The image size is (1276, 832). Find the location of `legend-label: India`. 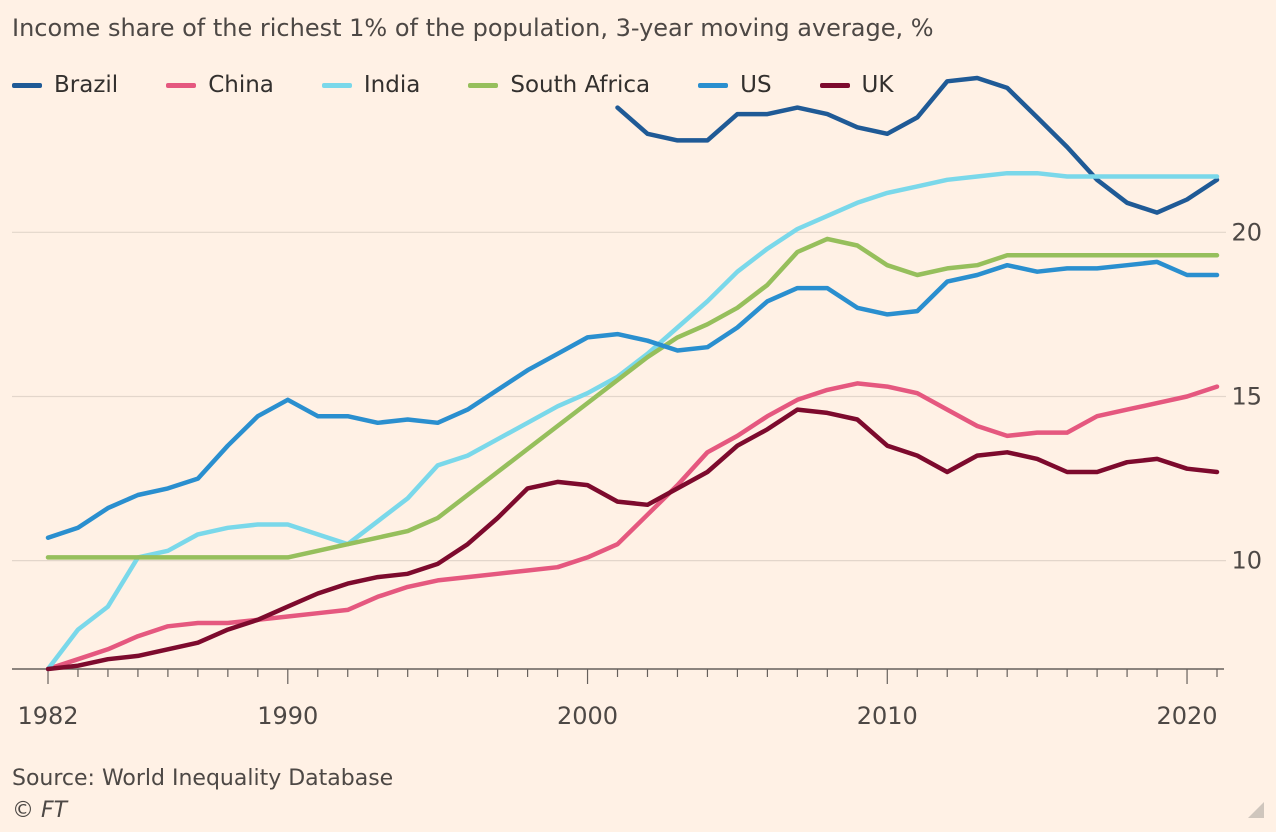

legend-label: India is located at coordinates (392, 85).